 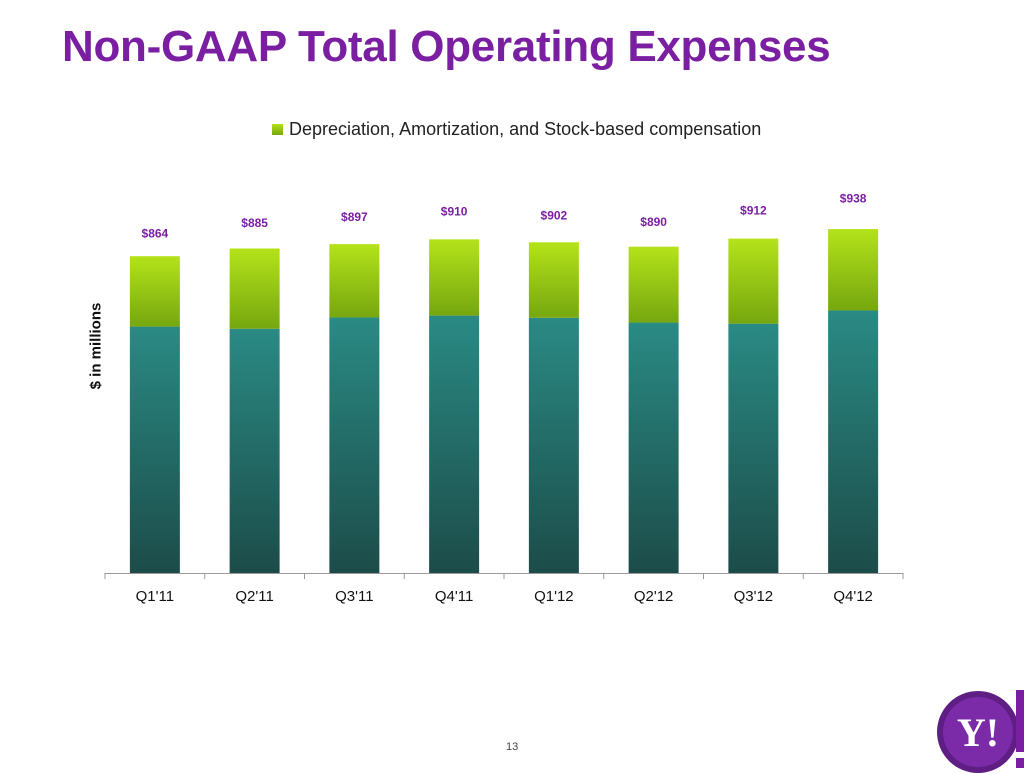 I want to click on x-tick-label-1: Q1'11, so click(x=155, y=596).